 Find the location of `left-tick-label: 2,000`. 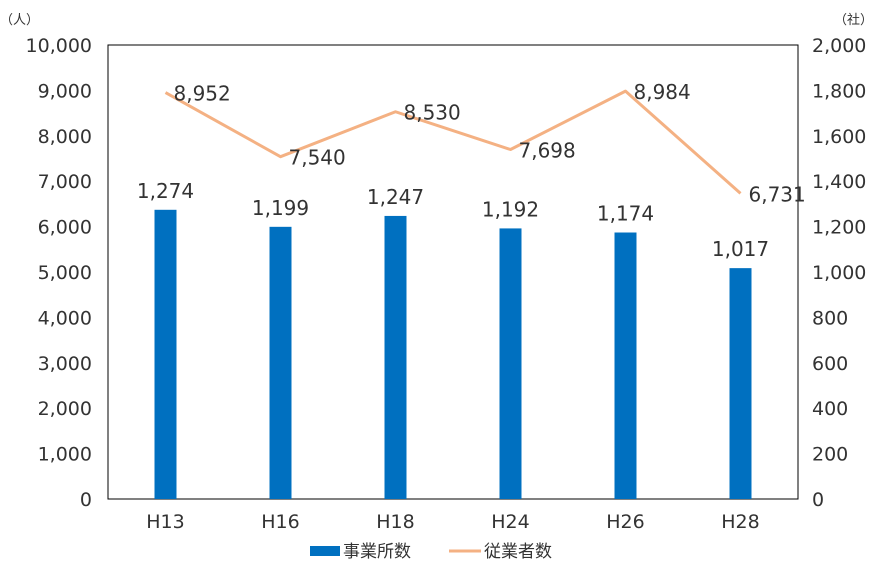

left-tick-label: 2,000 is located at coordinates (65, 409).